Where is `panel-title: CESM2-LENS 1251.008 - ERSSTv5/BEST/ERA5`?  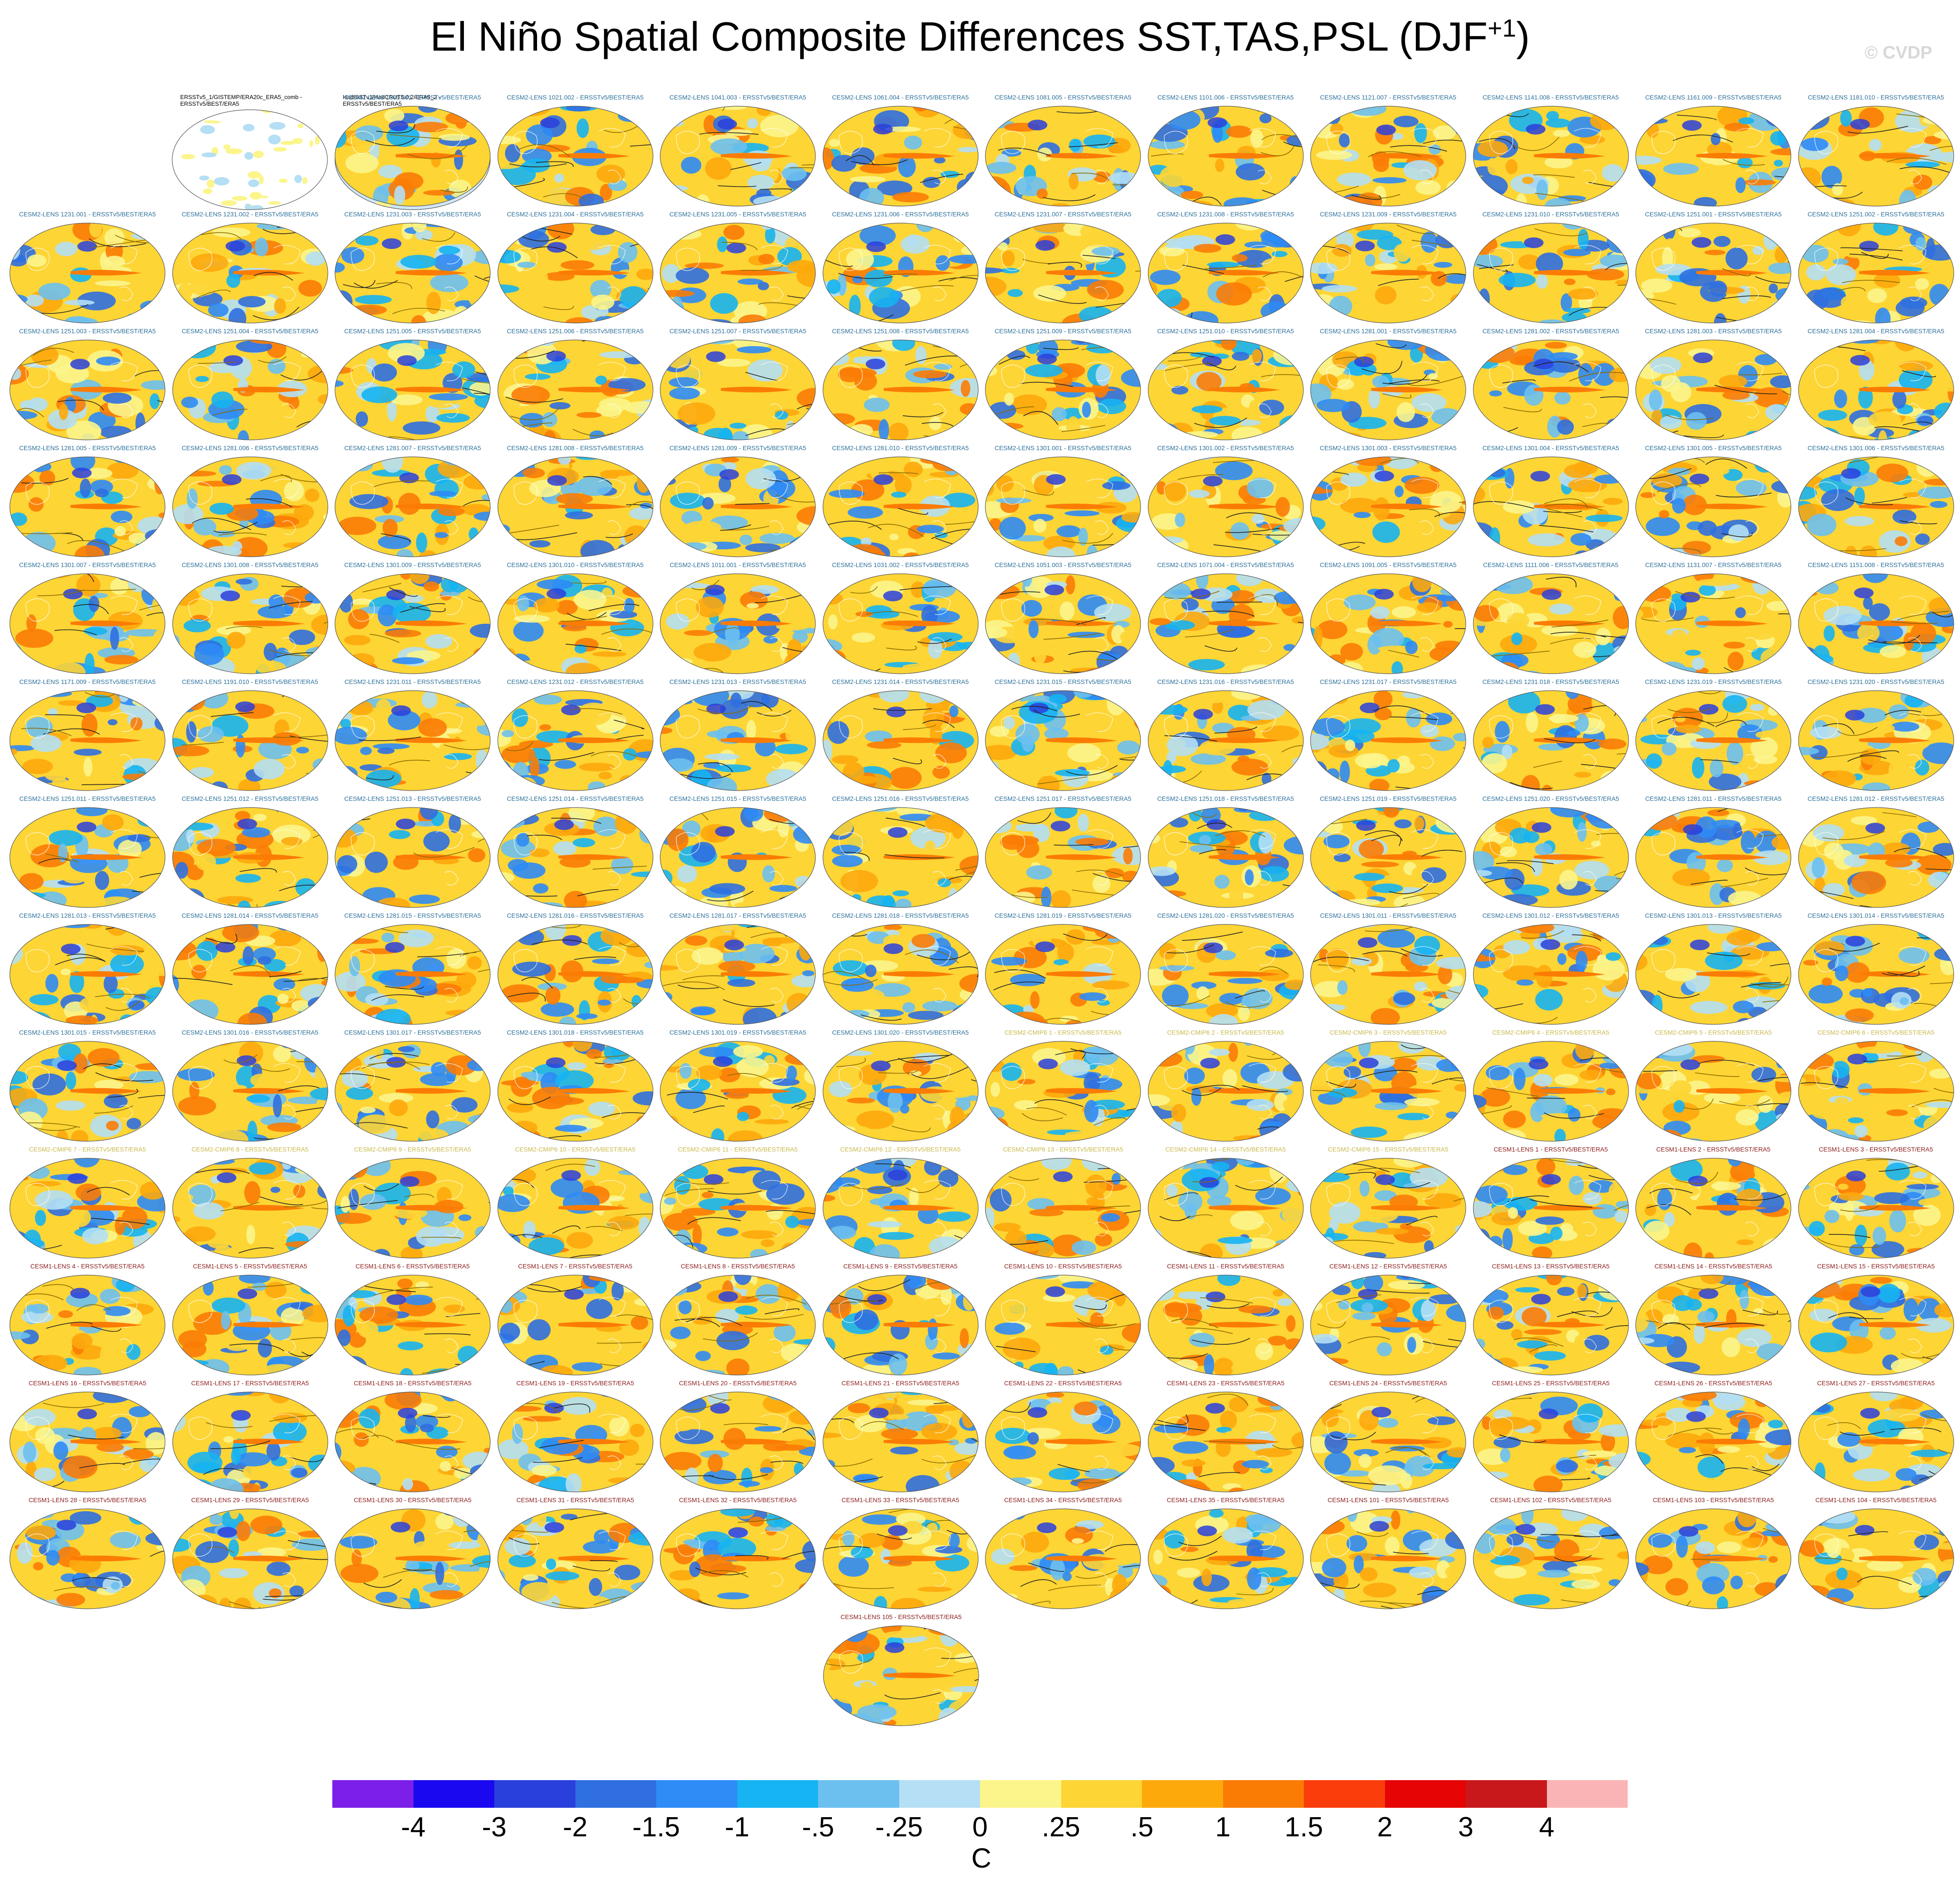 panel-title: CESM2-LENS 1251.008 - ERSSTv5/BEST/ERA5 is located at coordinates (900, 331).